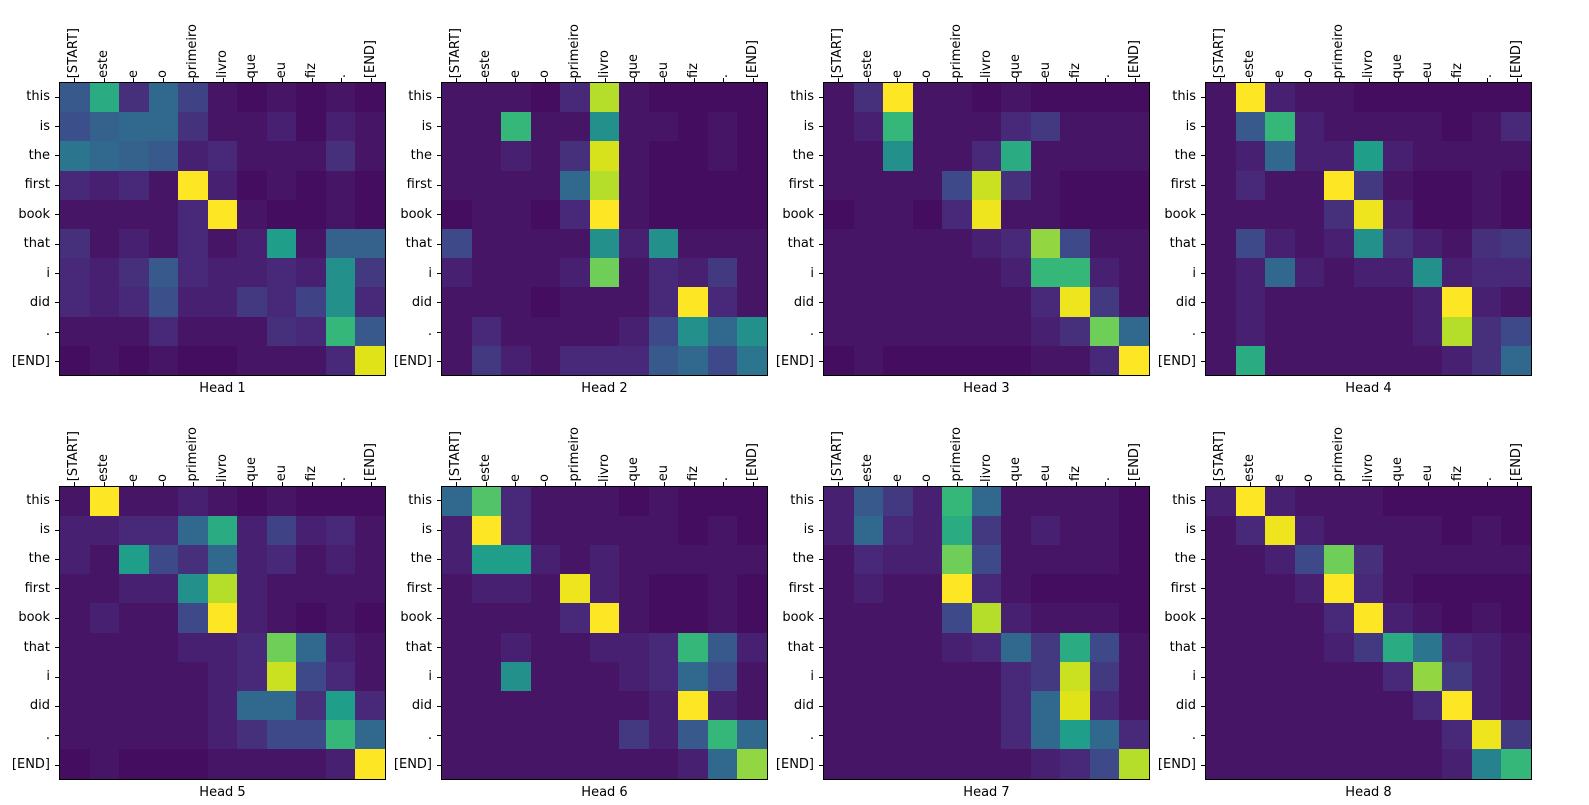 The height and width of the screenshot is (805, 1589). What do you see at coordinates (664, 446) in the screenshot?
I see `x-tick-label-cell: eu` at bounding box center [664, 446].